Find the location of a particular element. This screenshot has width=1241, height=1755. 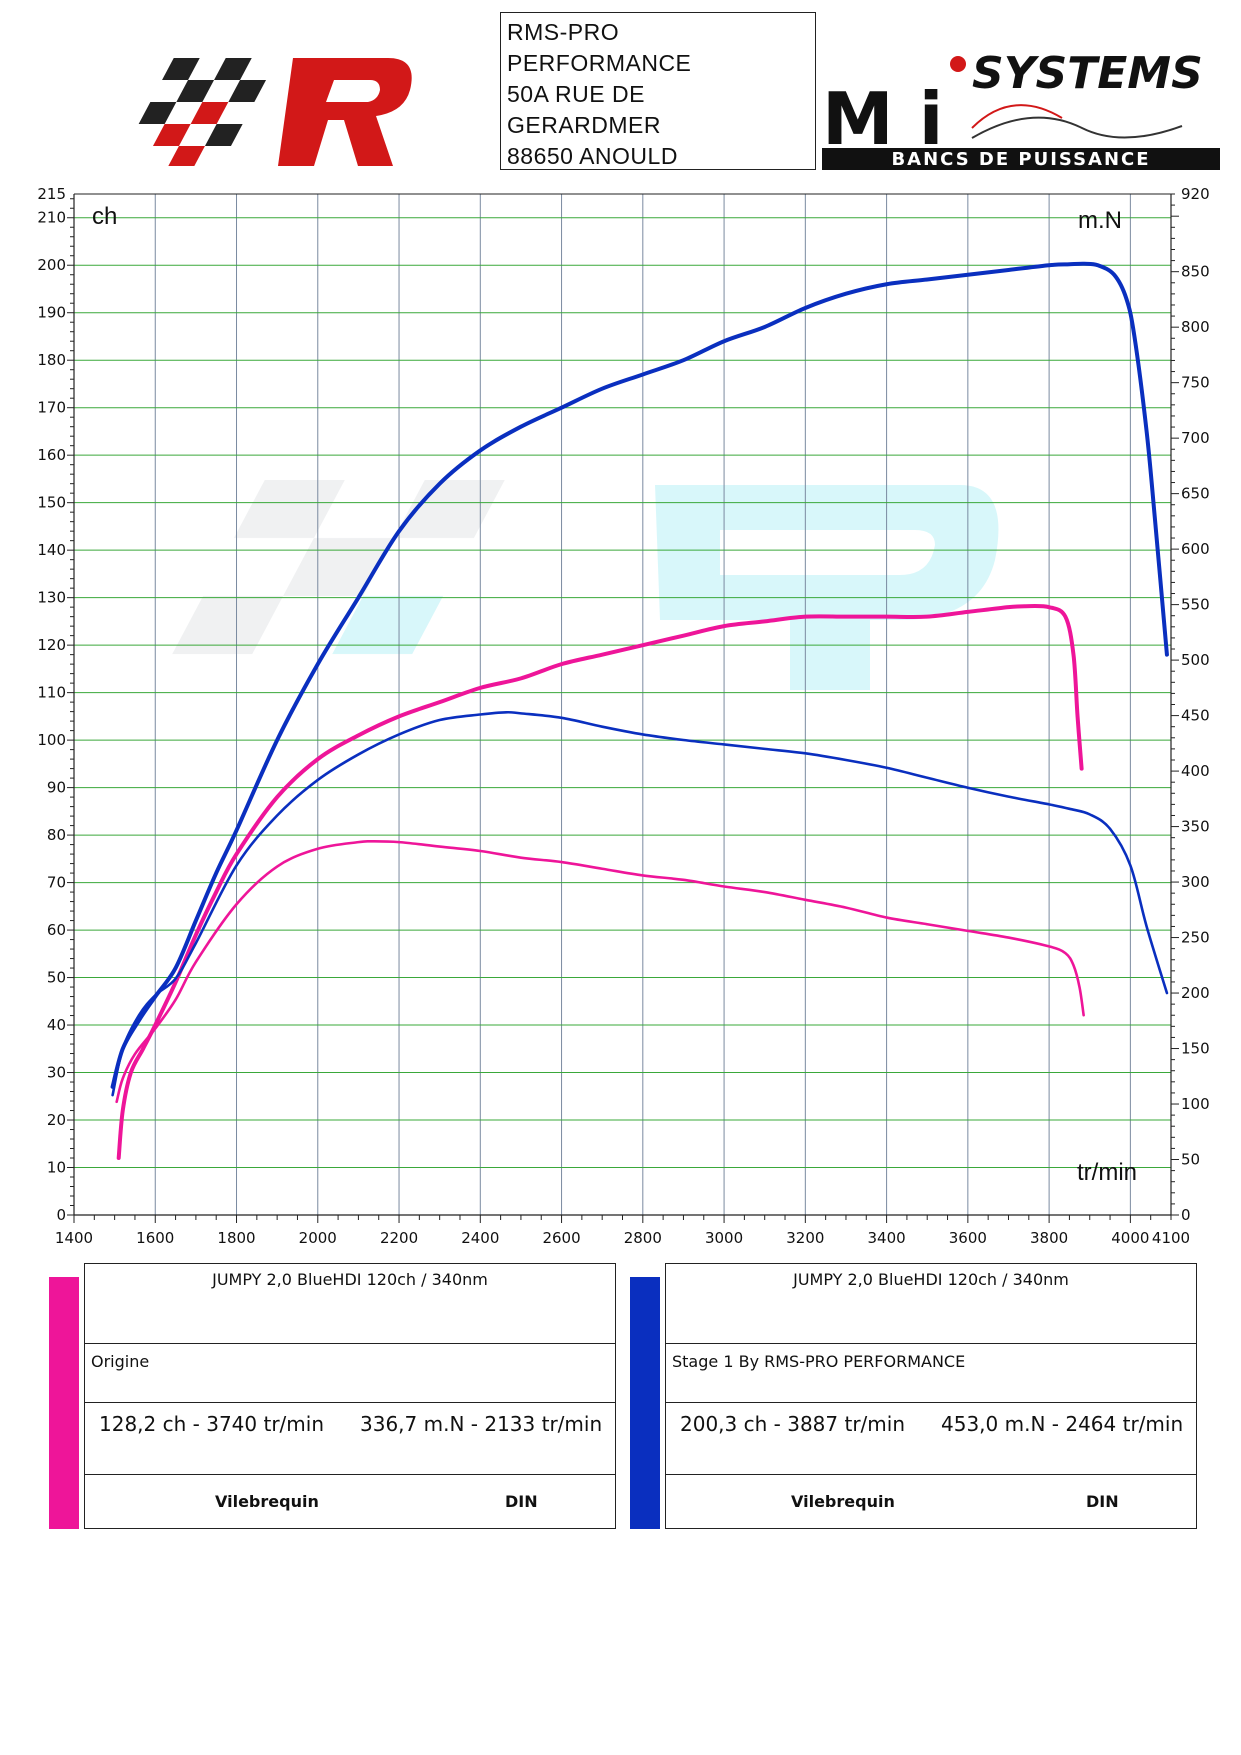

left-tick-label: 60 is located at coordinates (56, 930).